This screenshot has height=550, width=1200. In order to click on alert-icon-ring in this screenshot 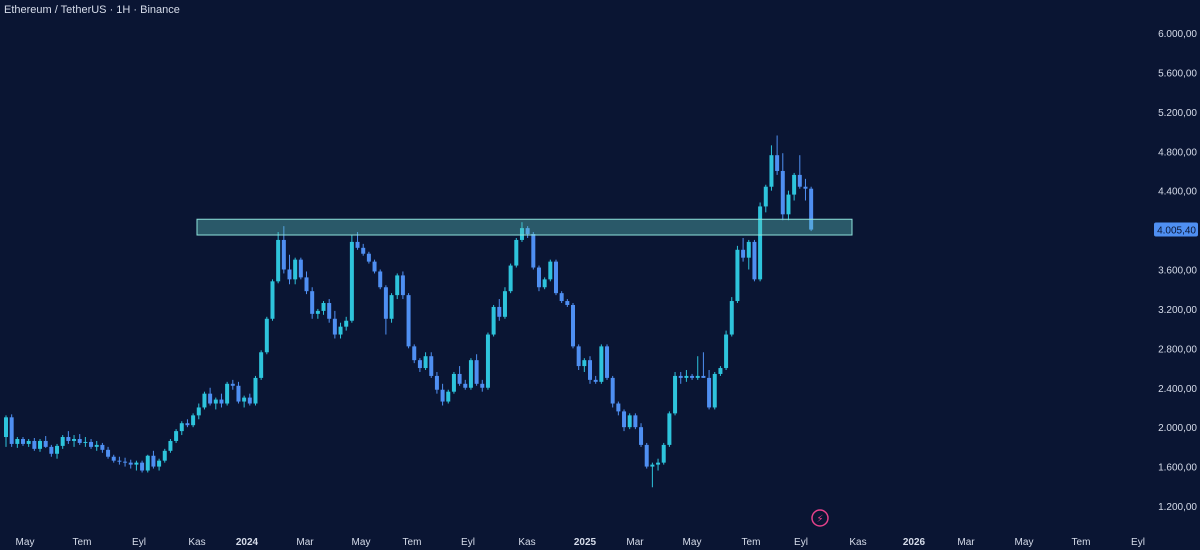, I will do `click(820, 518)`.